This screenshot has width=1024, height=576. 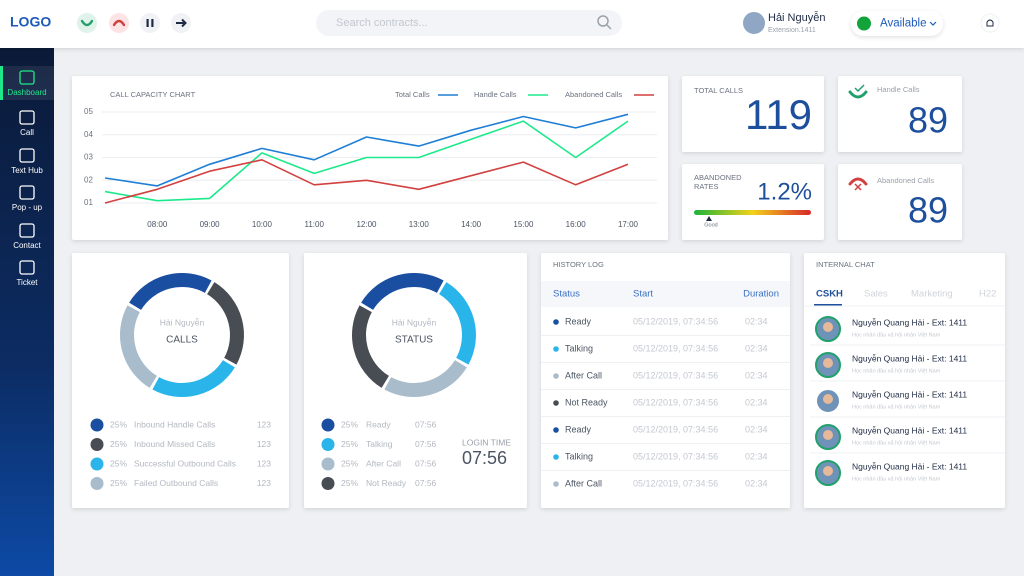 What do you see at coordinates (897, 23) in the screenshot?
I see `status-pill` at bounding box center [897, 23].